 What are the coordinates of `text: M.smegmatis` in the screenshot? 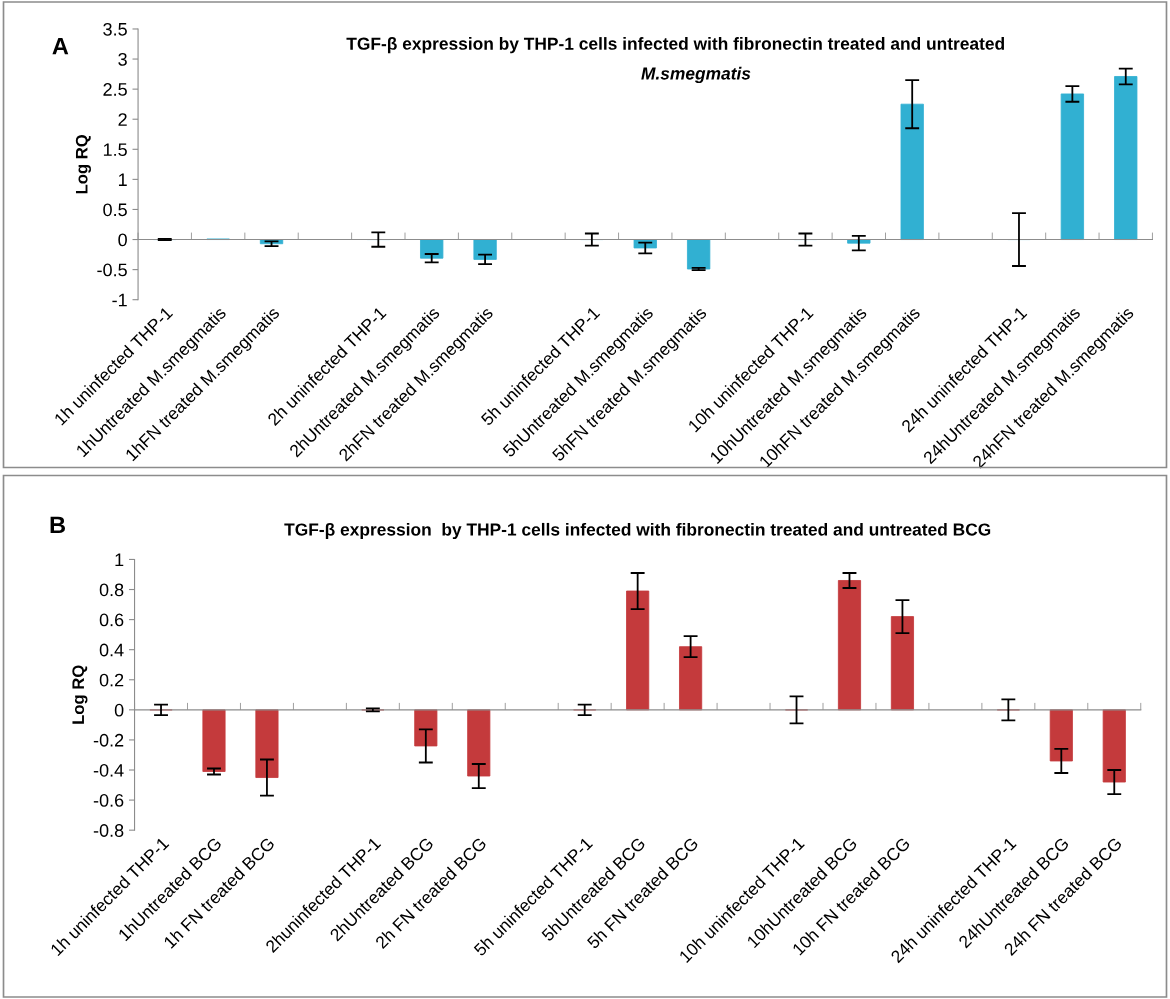 It's located at (696, 75).